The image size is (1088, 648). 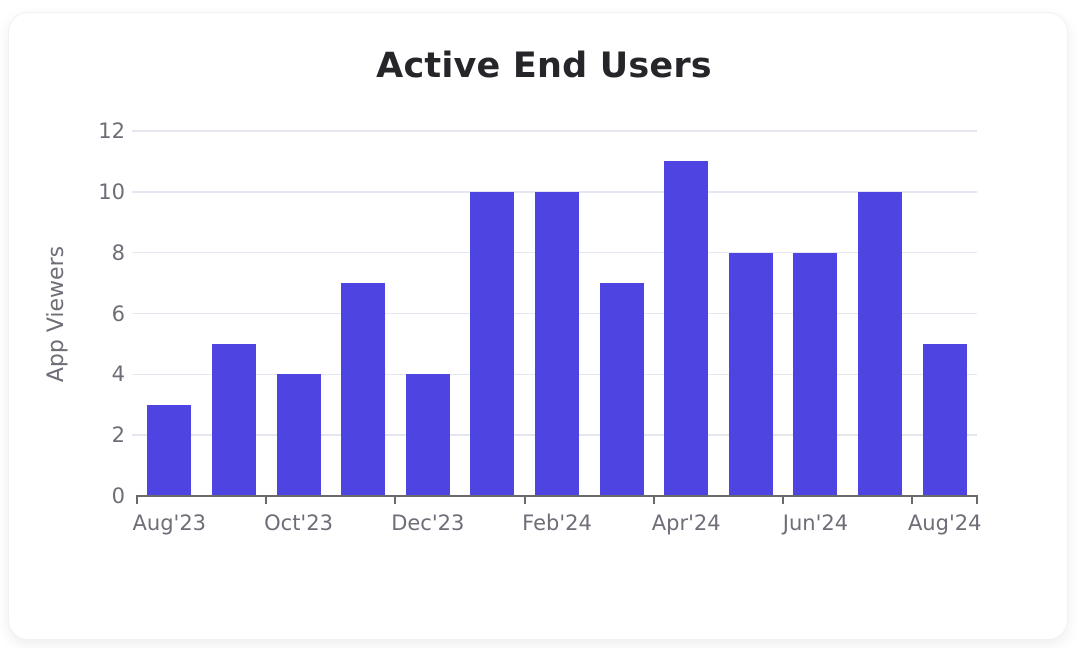 I want to click on y-tick-label-8: 8, so click(x=118, y=252).